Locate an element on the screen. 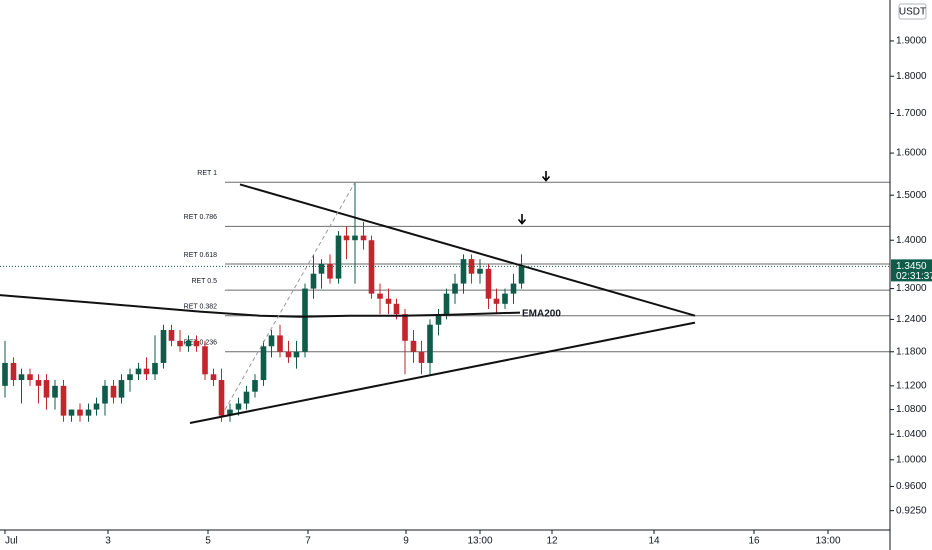 The height and width of the screenshot is (550, 932). x-tick-label: Jul is located at coordinates (11, 541).